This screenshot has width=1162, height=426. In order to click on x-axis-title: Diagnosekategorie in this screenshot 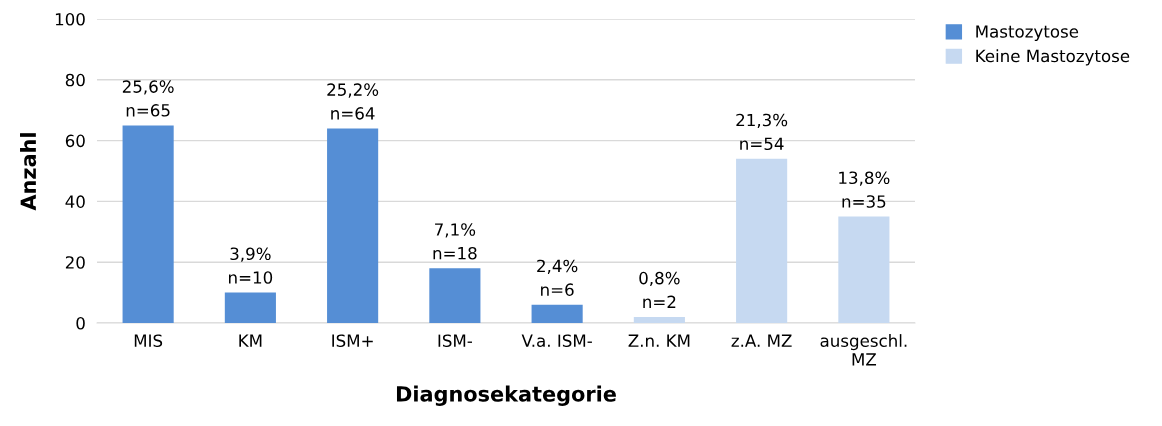, I will do `click(506, 395)`.